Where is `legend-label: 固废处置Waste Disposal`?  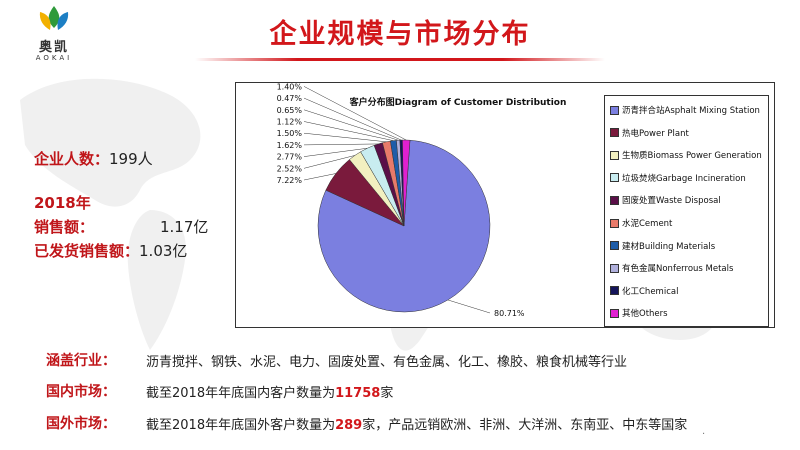 legend-label: 固废处置Waste Disposal is located at coordinates (671, 201).